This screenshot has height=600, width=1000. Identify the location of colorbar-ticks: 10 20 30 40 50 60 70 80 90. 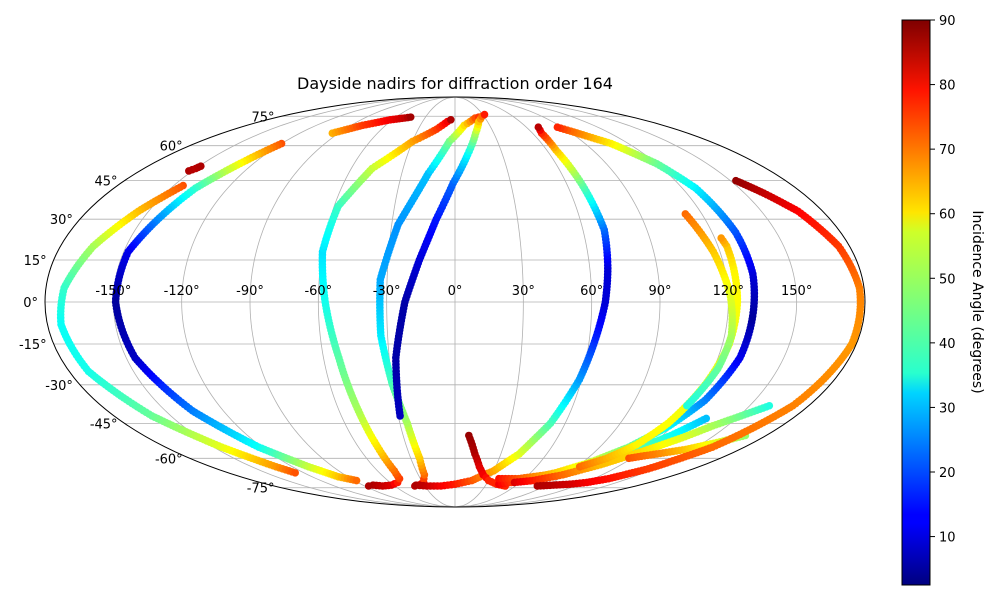
(943, 280).